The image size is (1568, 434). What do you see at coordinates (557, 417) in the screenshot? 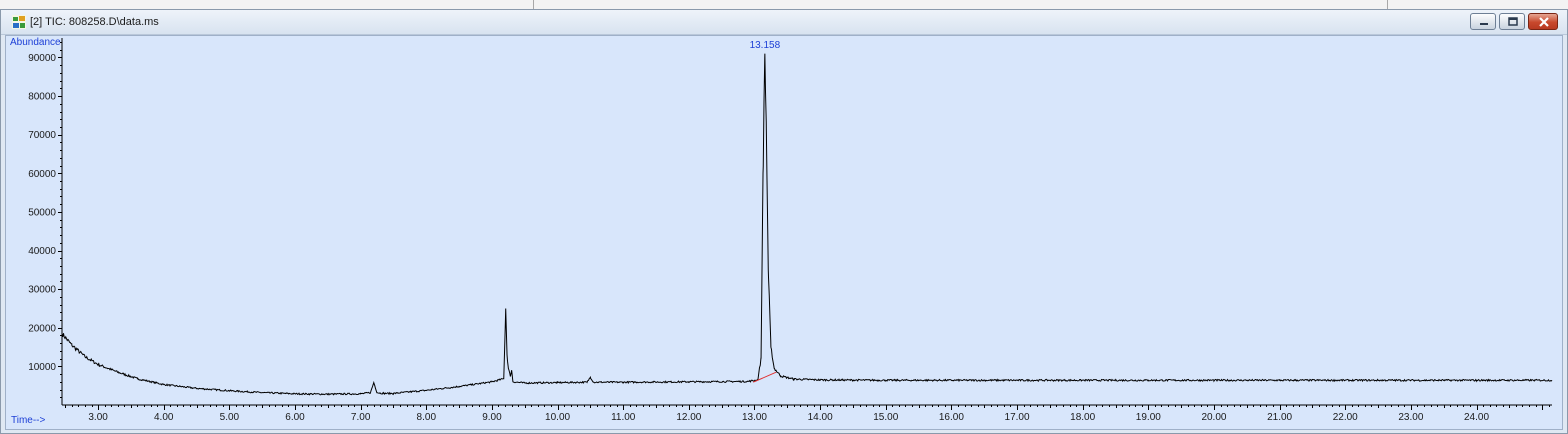
I see `x-tick-label: 10.00` at bounding box center [557, 417].